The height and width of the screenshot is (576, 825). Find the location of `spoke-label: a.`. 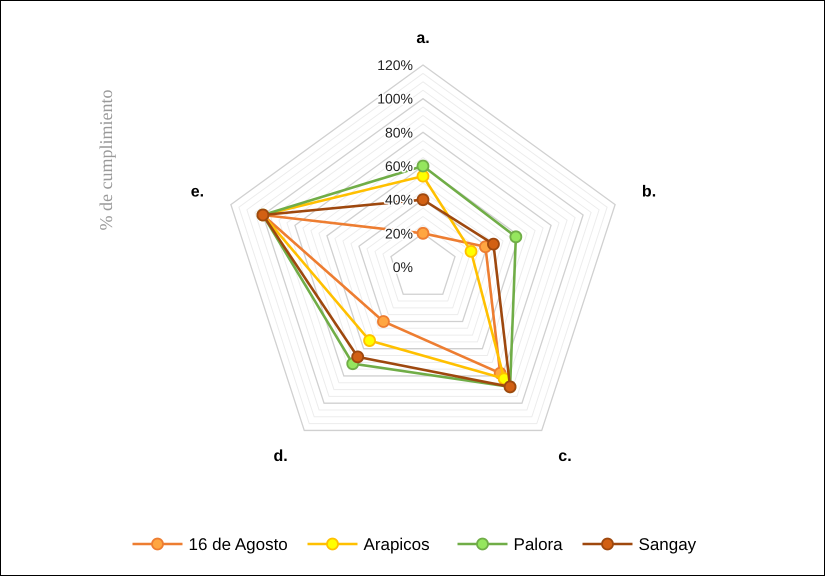

spoke-label: a. is located at coordinates (423, 38).